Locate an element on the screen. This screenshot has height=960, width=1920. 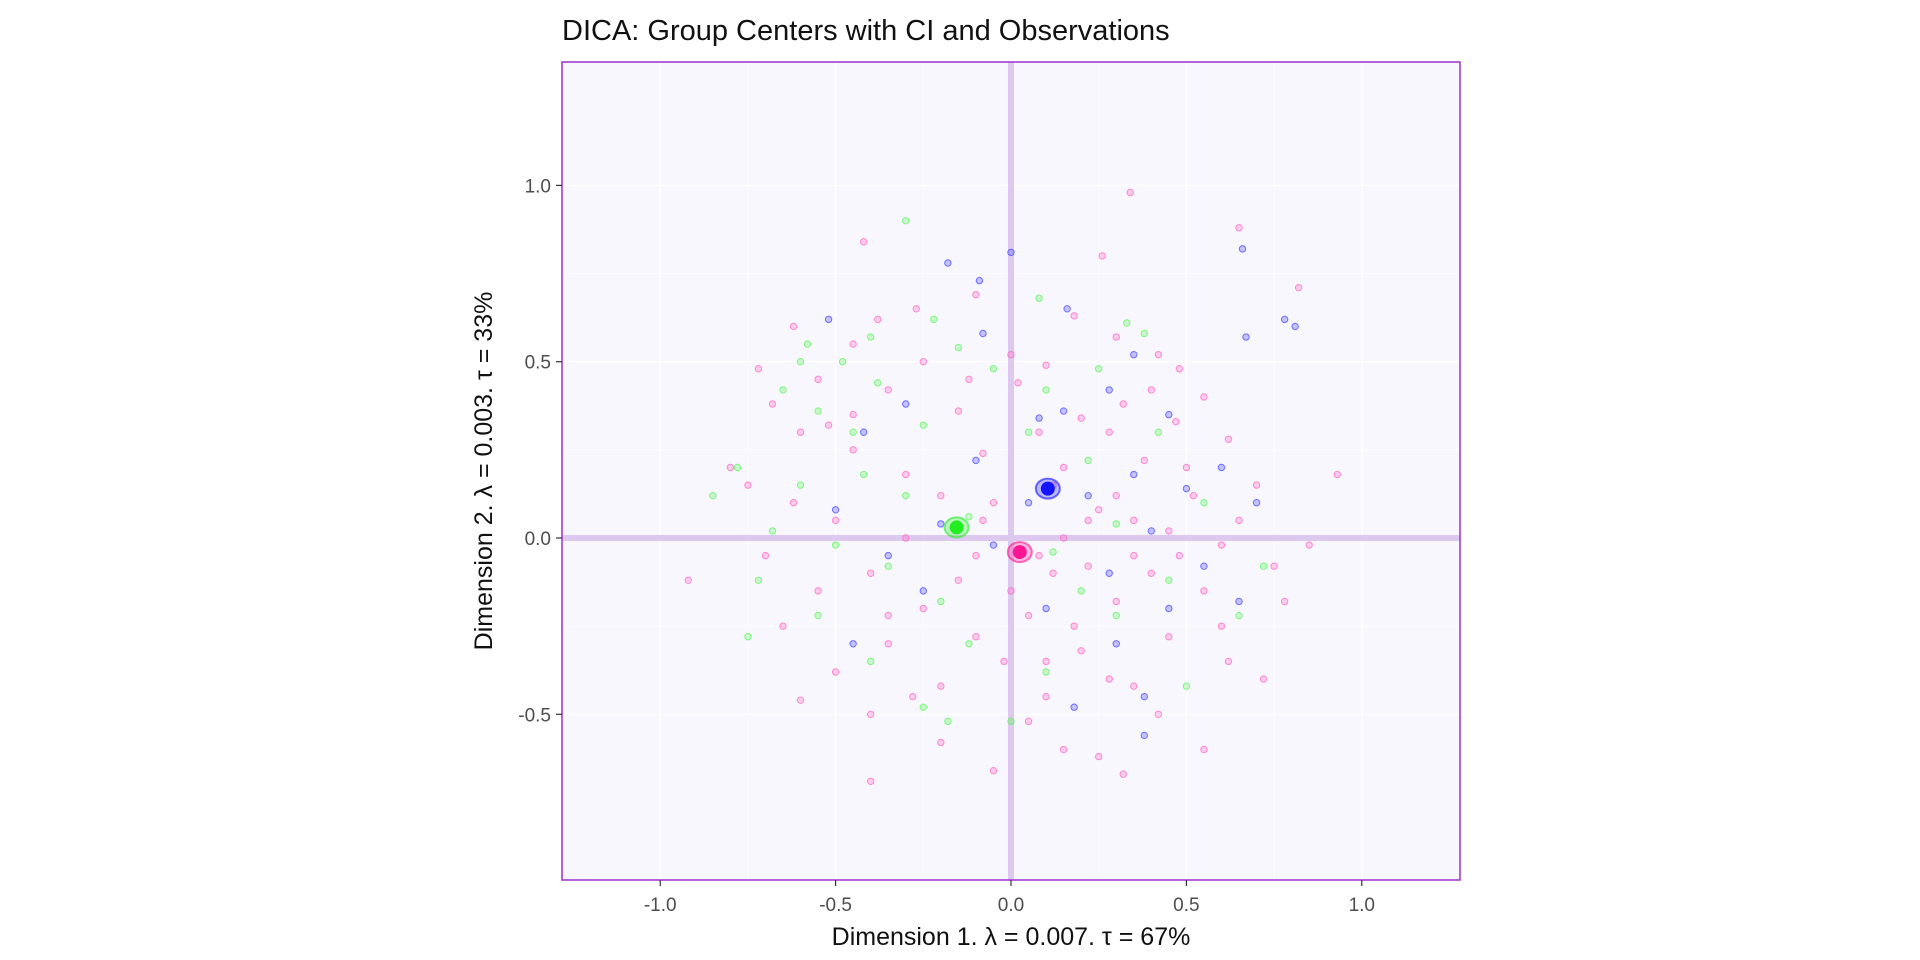
y-axis-ticks: -0.5 0.0 0.5 1.0 is located at coordinates (540, 451).